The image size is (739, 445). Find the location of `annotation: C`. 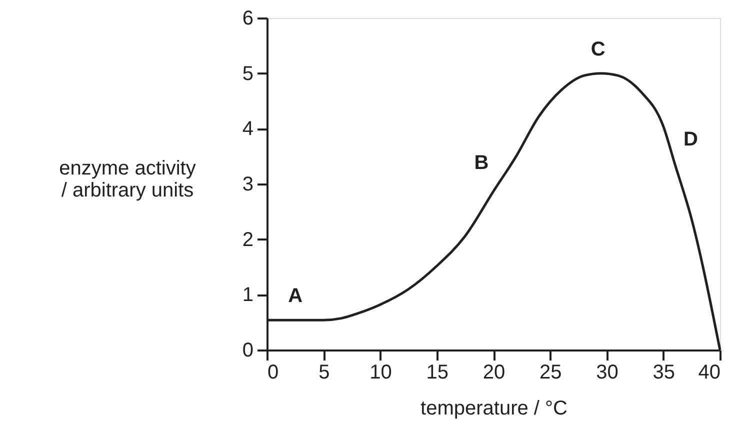

annotation: C is located at coordinates (598, 49).